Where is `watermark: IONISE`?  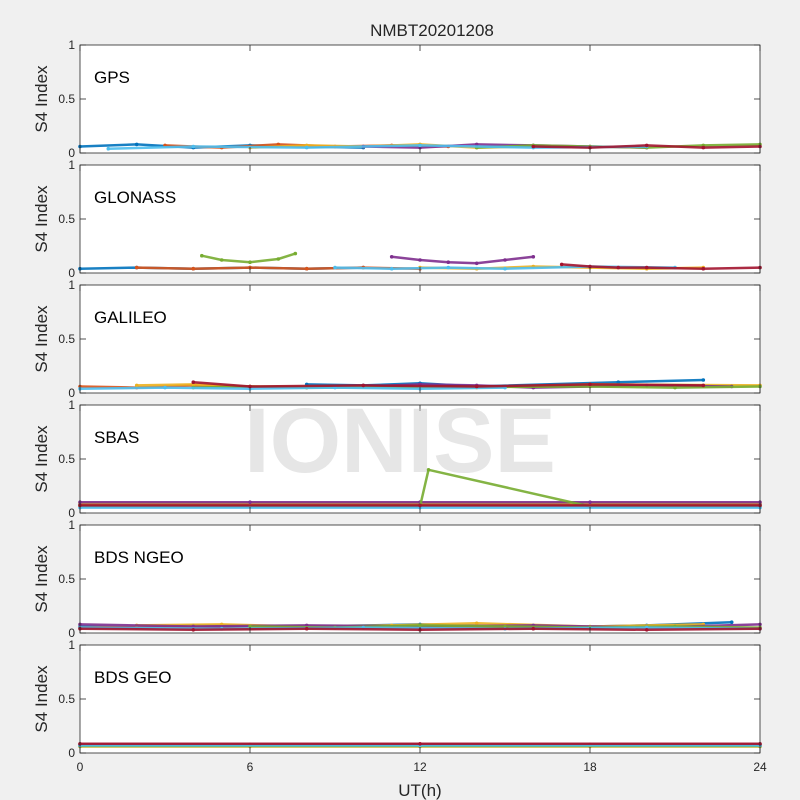
watermark: IONISE is located at coordinates (400, 441).